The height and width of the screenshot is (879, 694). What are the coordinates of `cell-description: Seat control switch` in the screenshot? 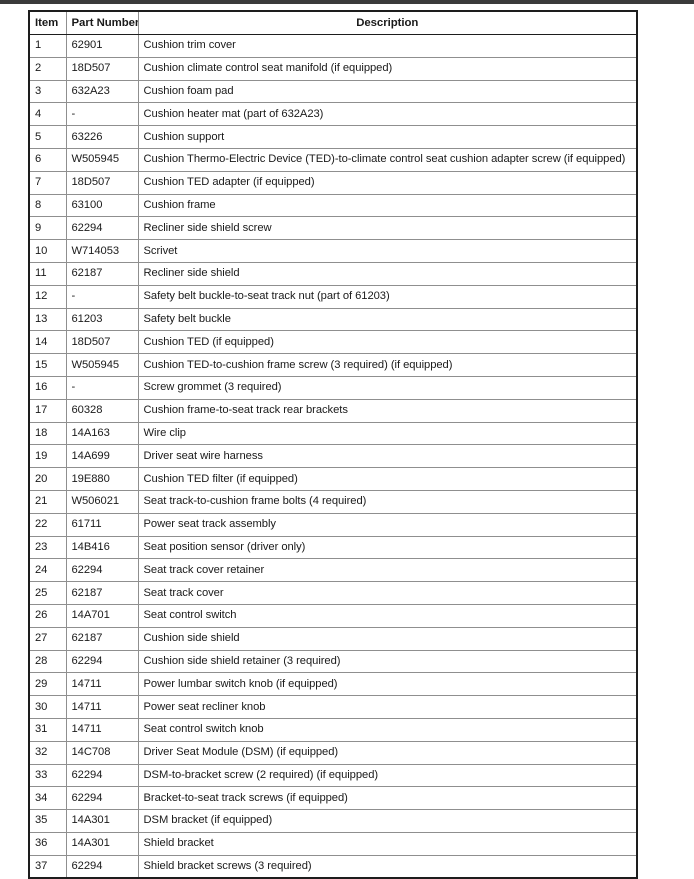 It's located at (387, 615).